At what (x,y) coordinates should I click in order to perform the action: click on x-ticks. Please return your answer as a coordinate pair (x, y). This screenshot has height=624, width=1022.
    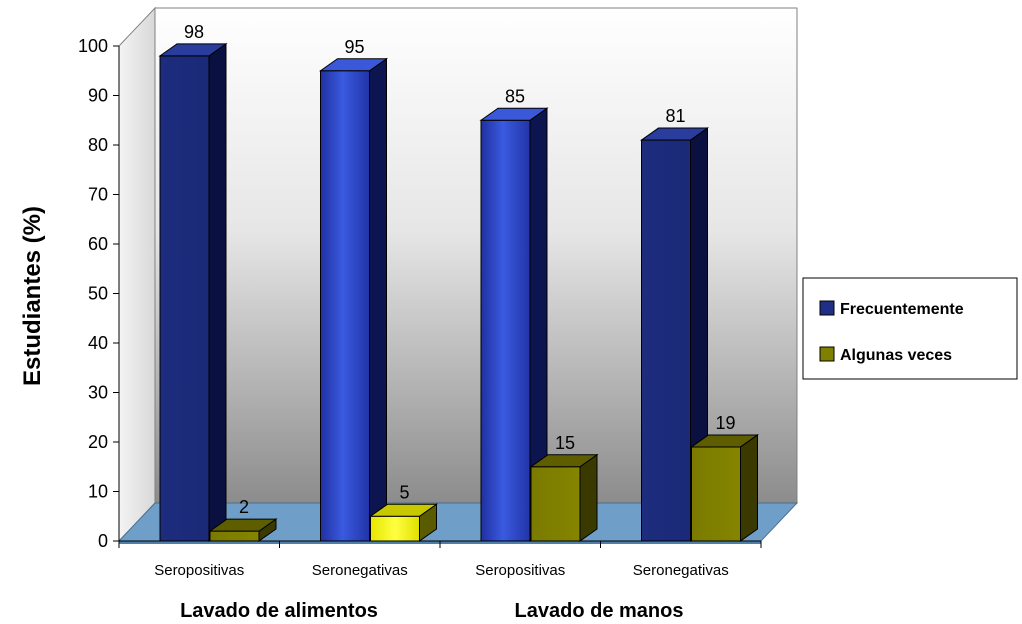
    Looking at the image, I should click on (440, 544).